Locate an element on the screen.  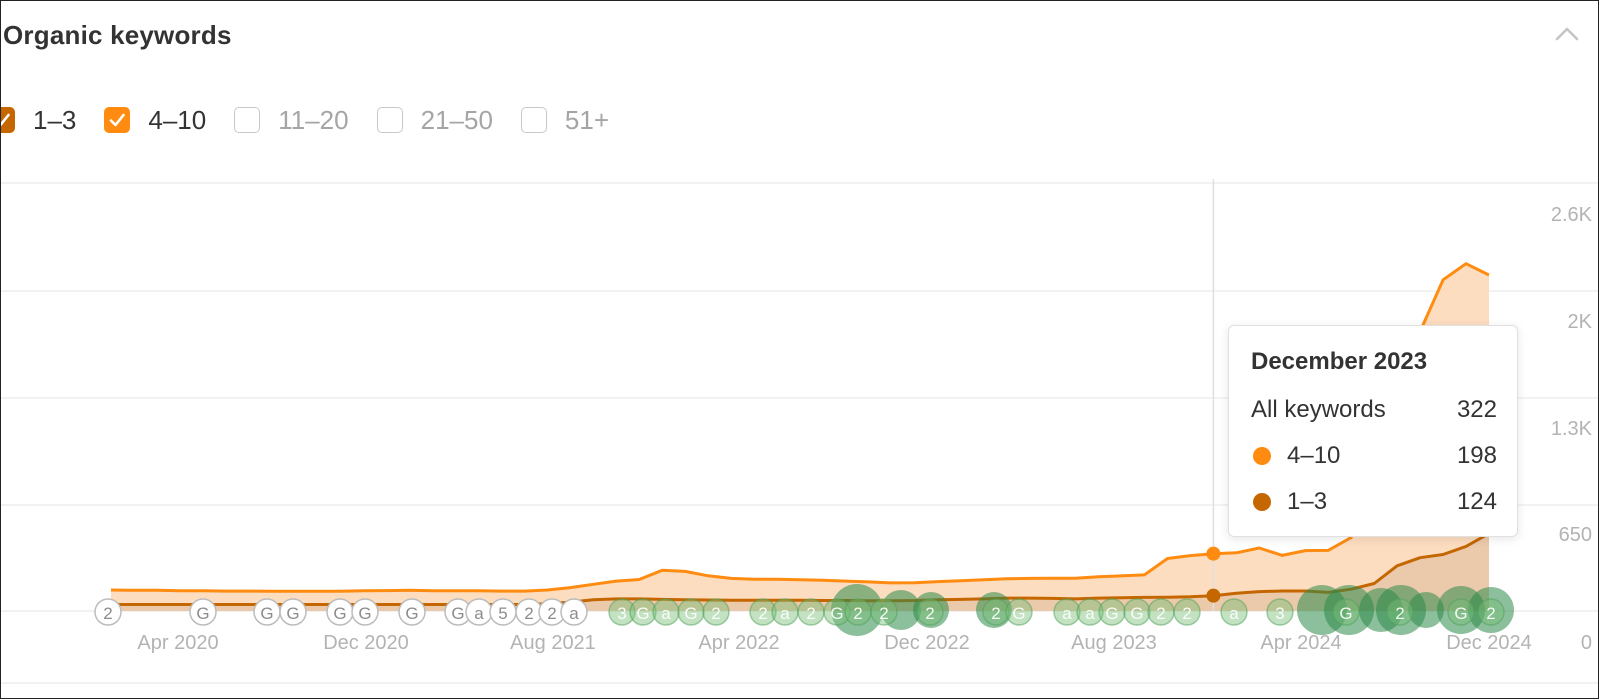
filter-label: 21–50 is located at coordinates (456, 119).